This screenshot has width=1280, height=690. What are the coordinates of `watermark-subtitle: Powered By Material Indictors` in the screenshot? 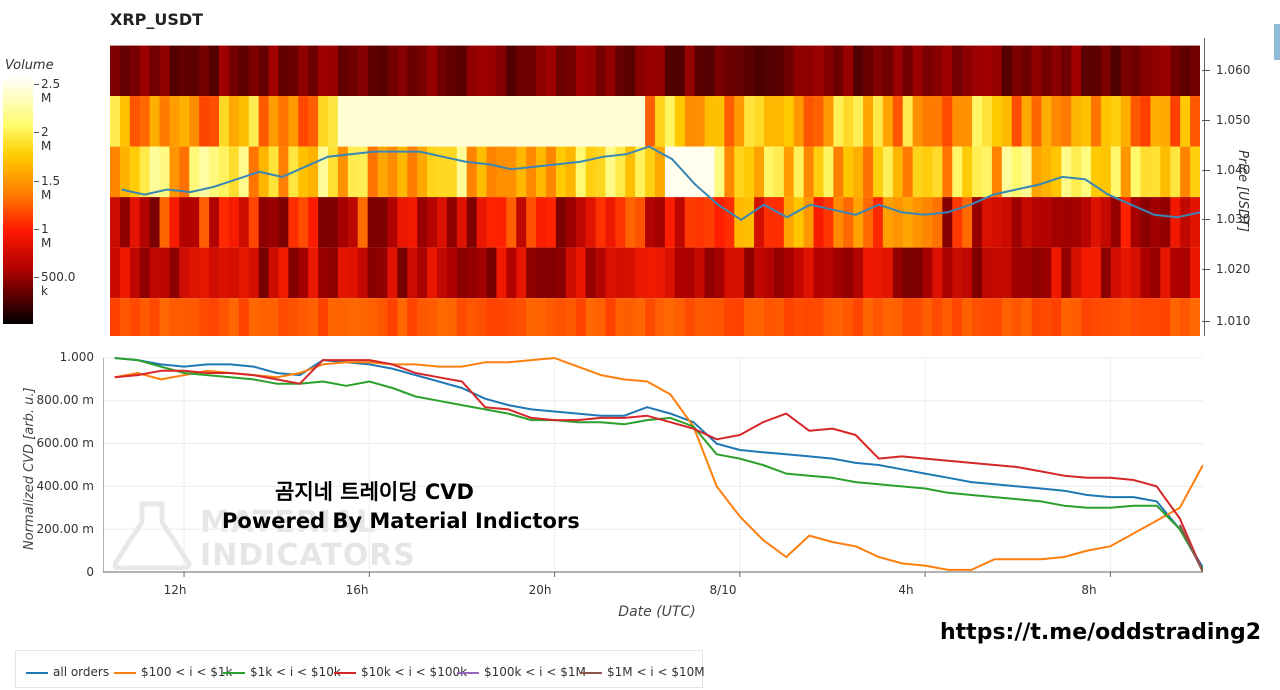 It's located at (401, 521).